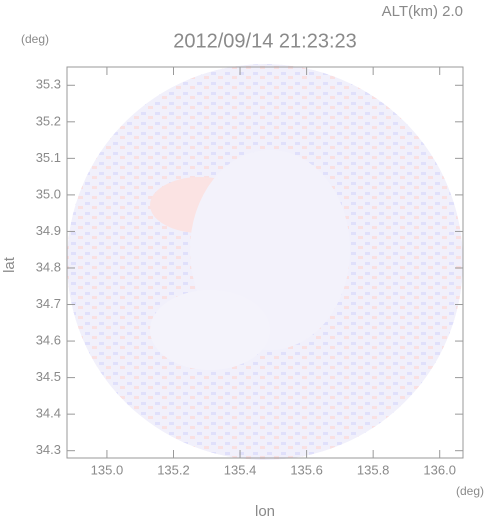  I want to click on y-tick-label: 35.1, so click(48, 157).